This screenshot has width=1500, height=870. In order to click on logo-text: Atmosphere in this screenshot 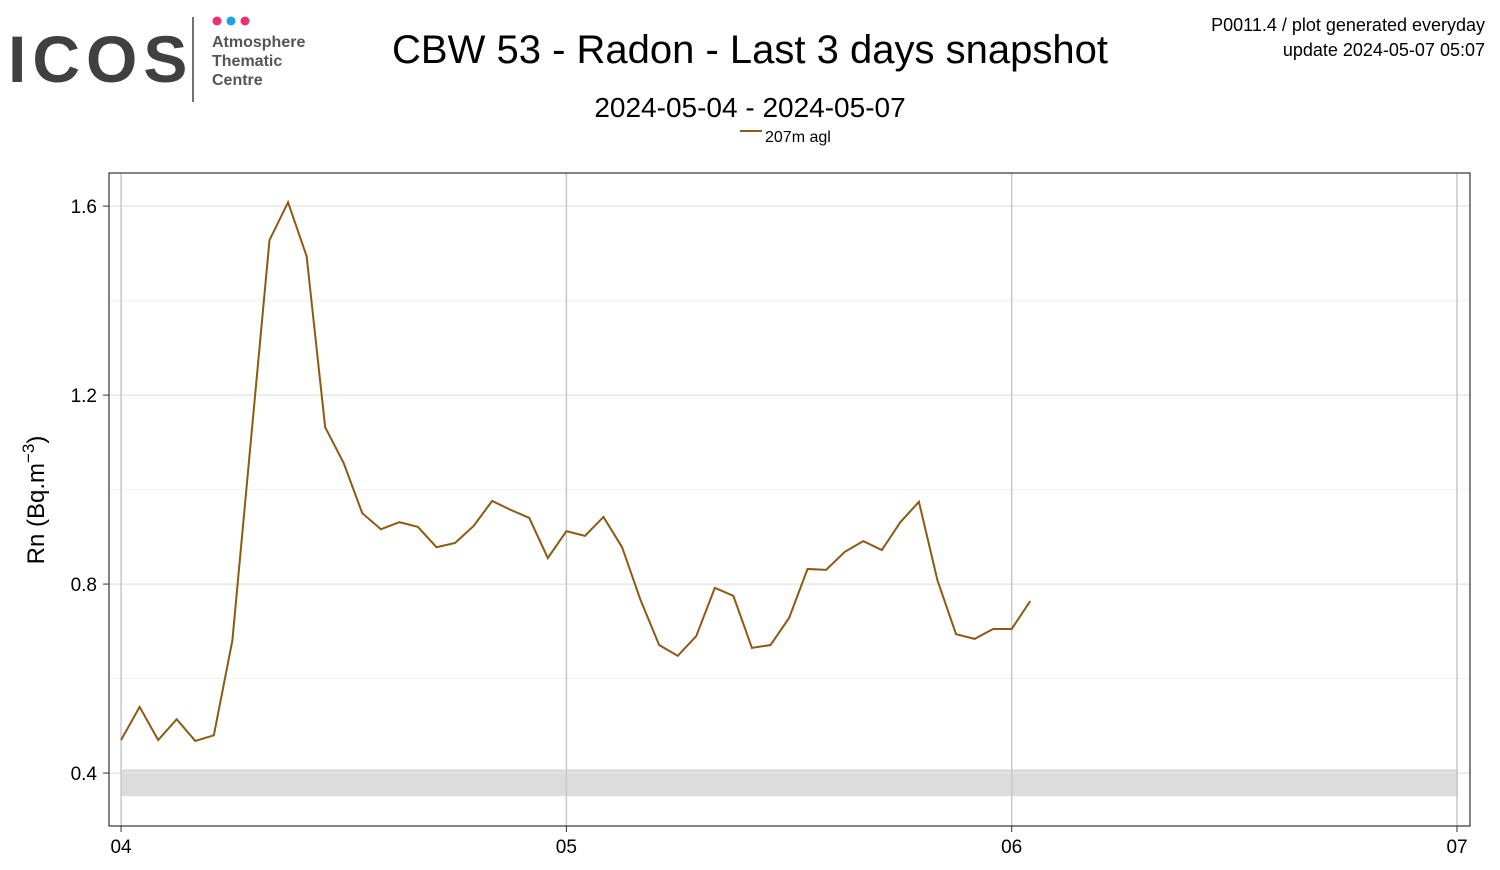, I will do `click(258, 42)`.